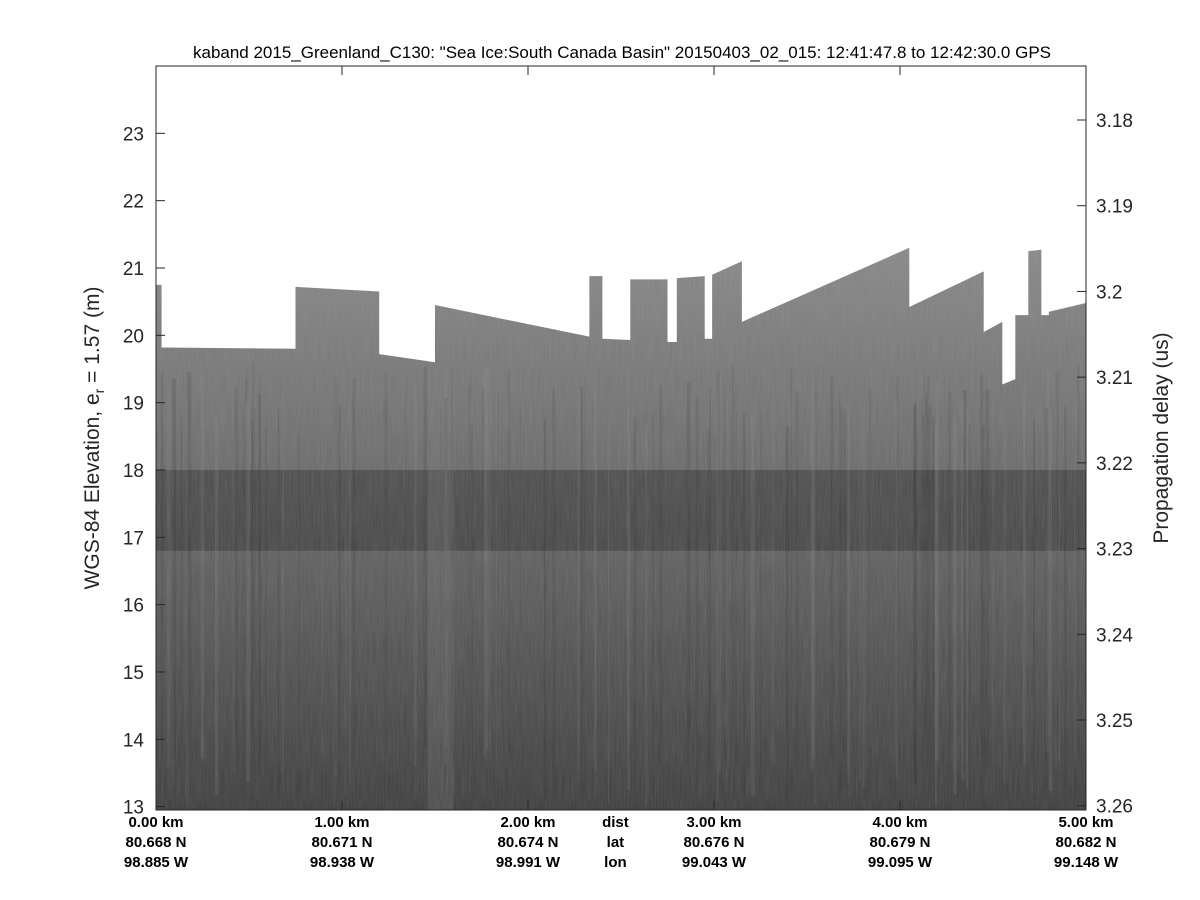 The image size is (1200, 900). I want to click on left-tick-label: 17, so click(133, 538).